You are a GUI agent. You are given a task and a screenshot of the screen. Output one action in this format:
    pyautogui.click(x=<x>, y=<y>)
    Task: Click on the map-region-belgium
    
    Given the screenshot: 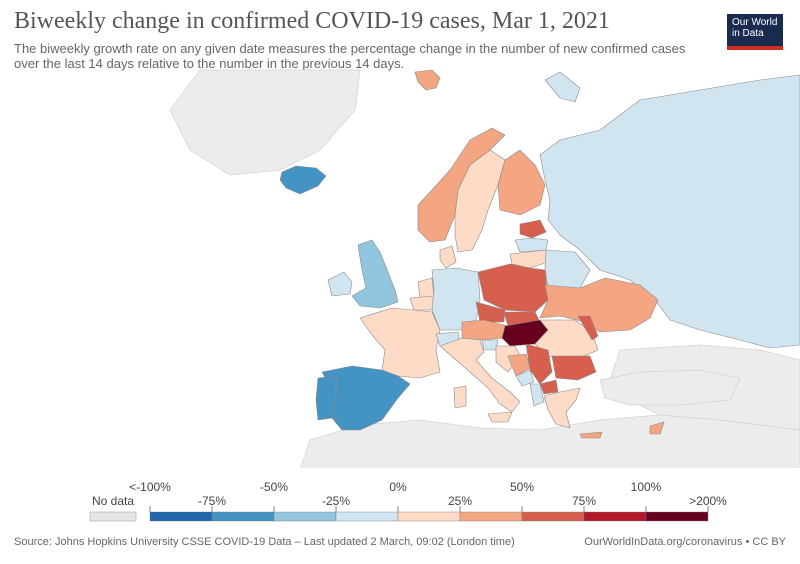 What is the action you would take?
    pyautogui.click(x=422, y=303)
    